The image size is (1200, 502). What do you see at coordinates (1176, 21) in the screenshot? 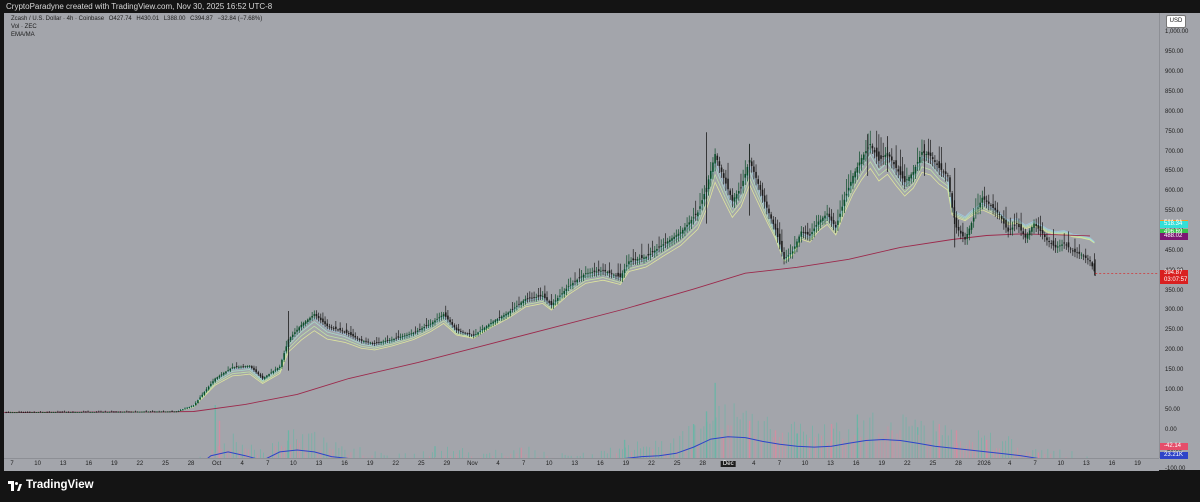
I see `currency-button: USD` at bounding box center [1176, 21].